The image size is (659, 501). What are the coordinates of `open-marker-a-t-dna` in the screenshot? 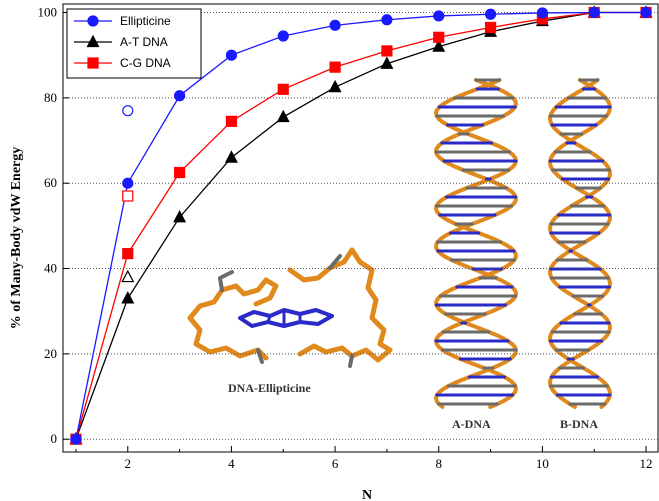 It's located at (128, 276).